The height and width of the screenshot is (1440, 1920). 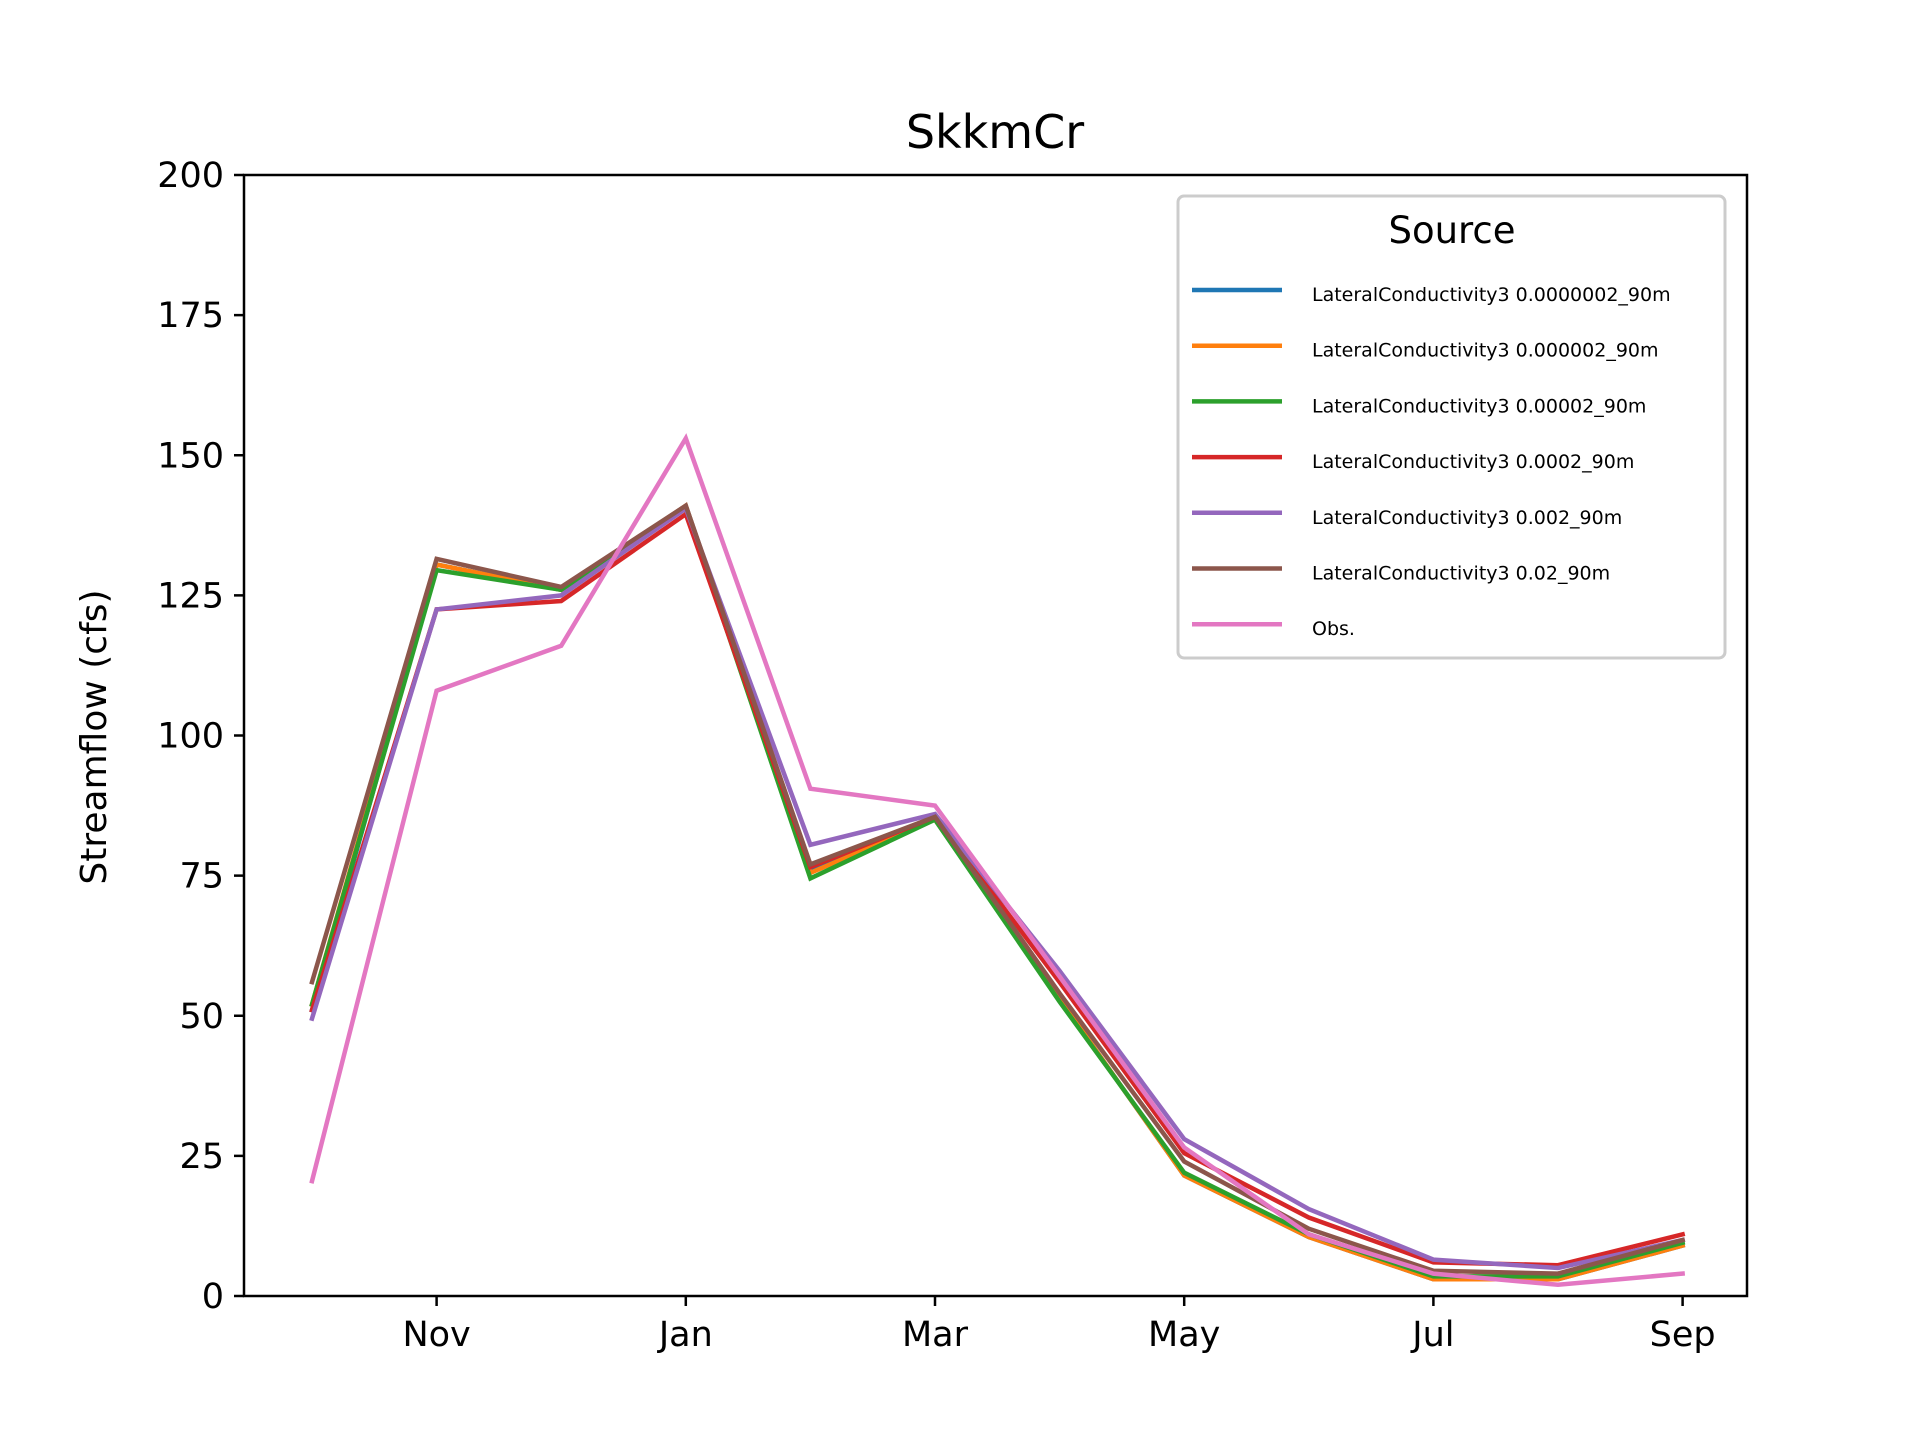 What do you see at coordinates (436, 1335) in the screenshot?
I see `x-tick-label: Nov` at bounding box center [436, 1335].